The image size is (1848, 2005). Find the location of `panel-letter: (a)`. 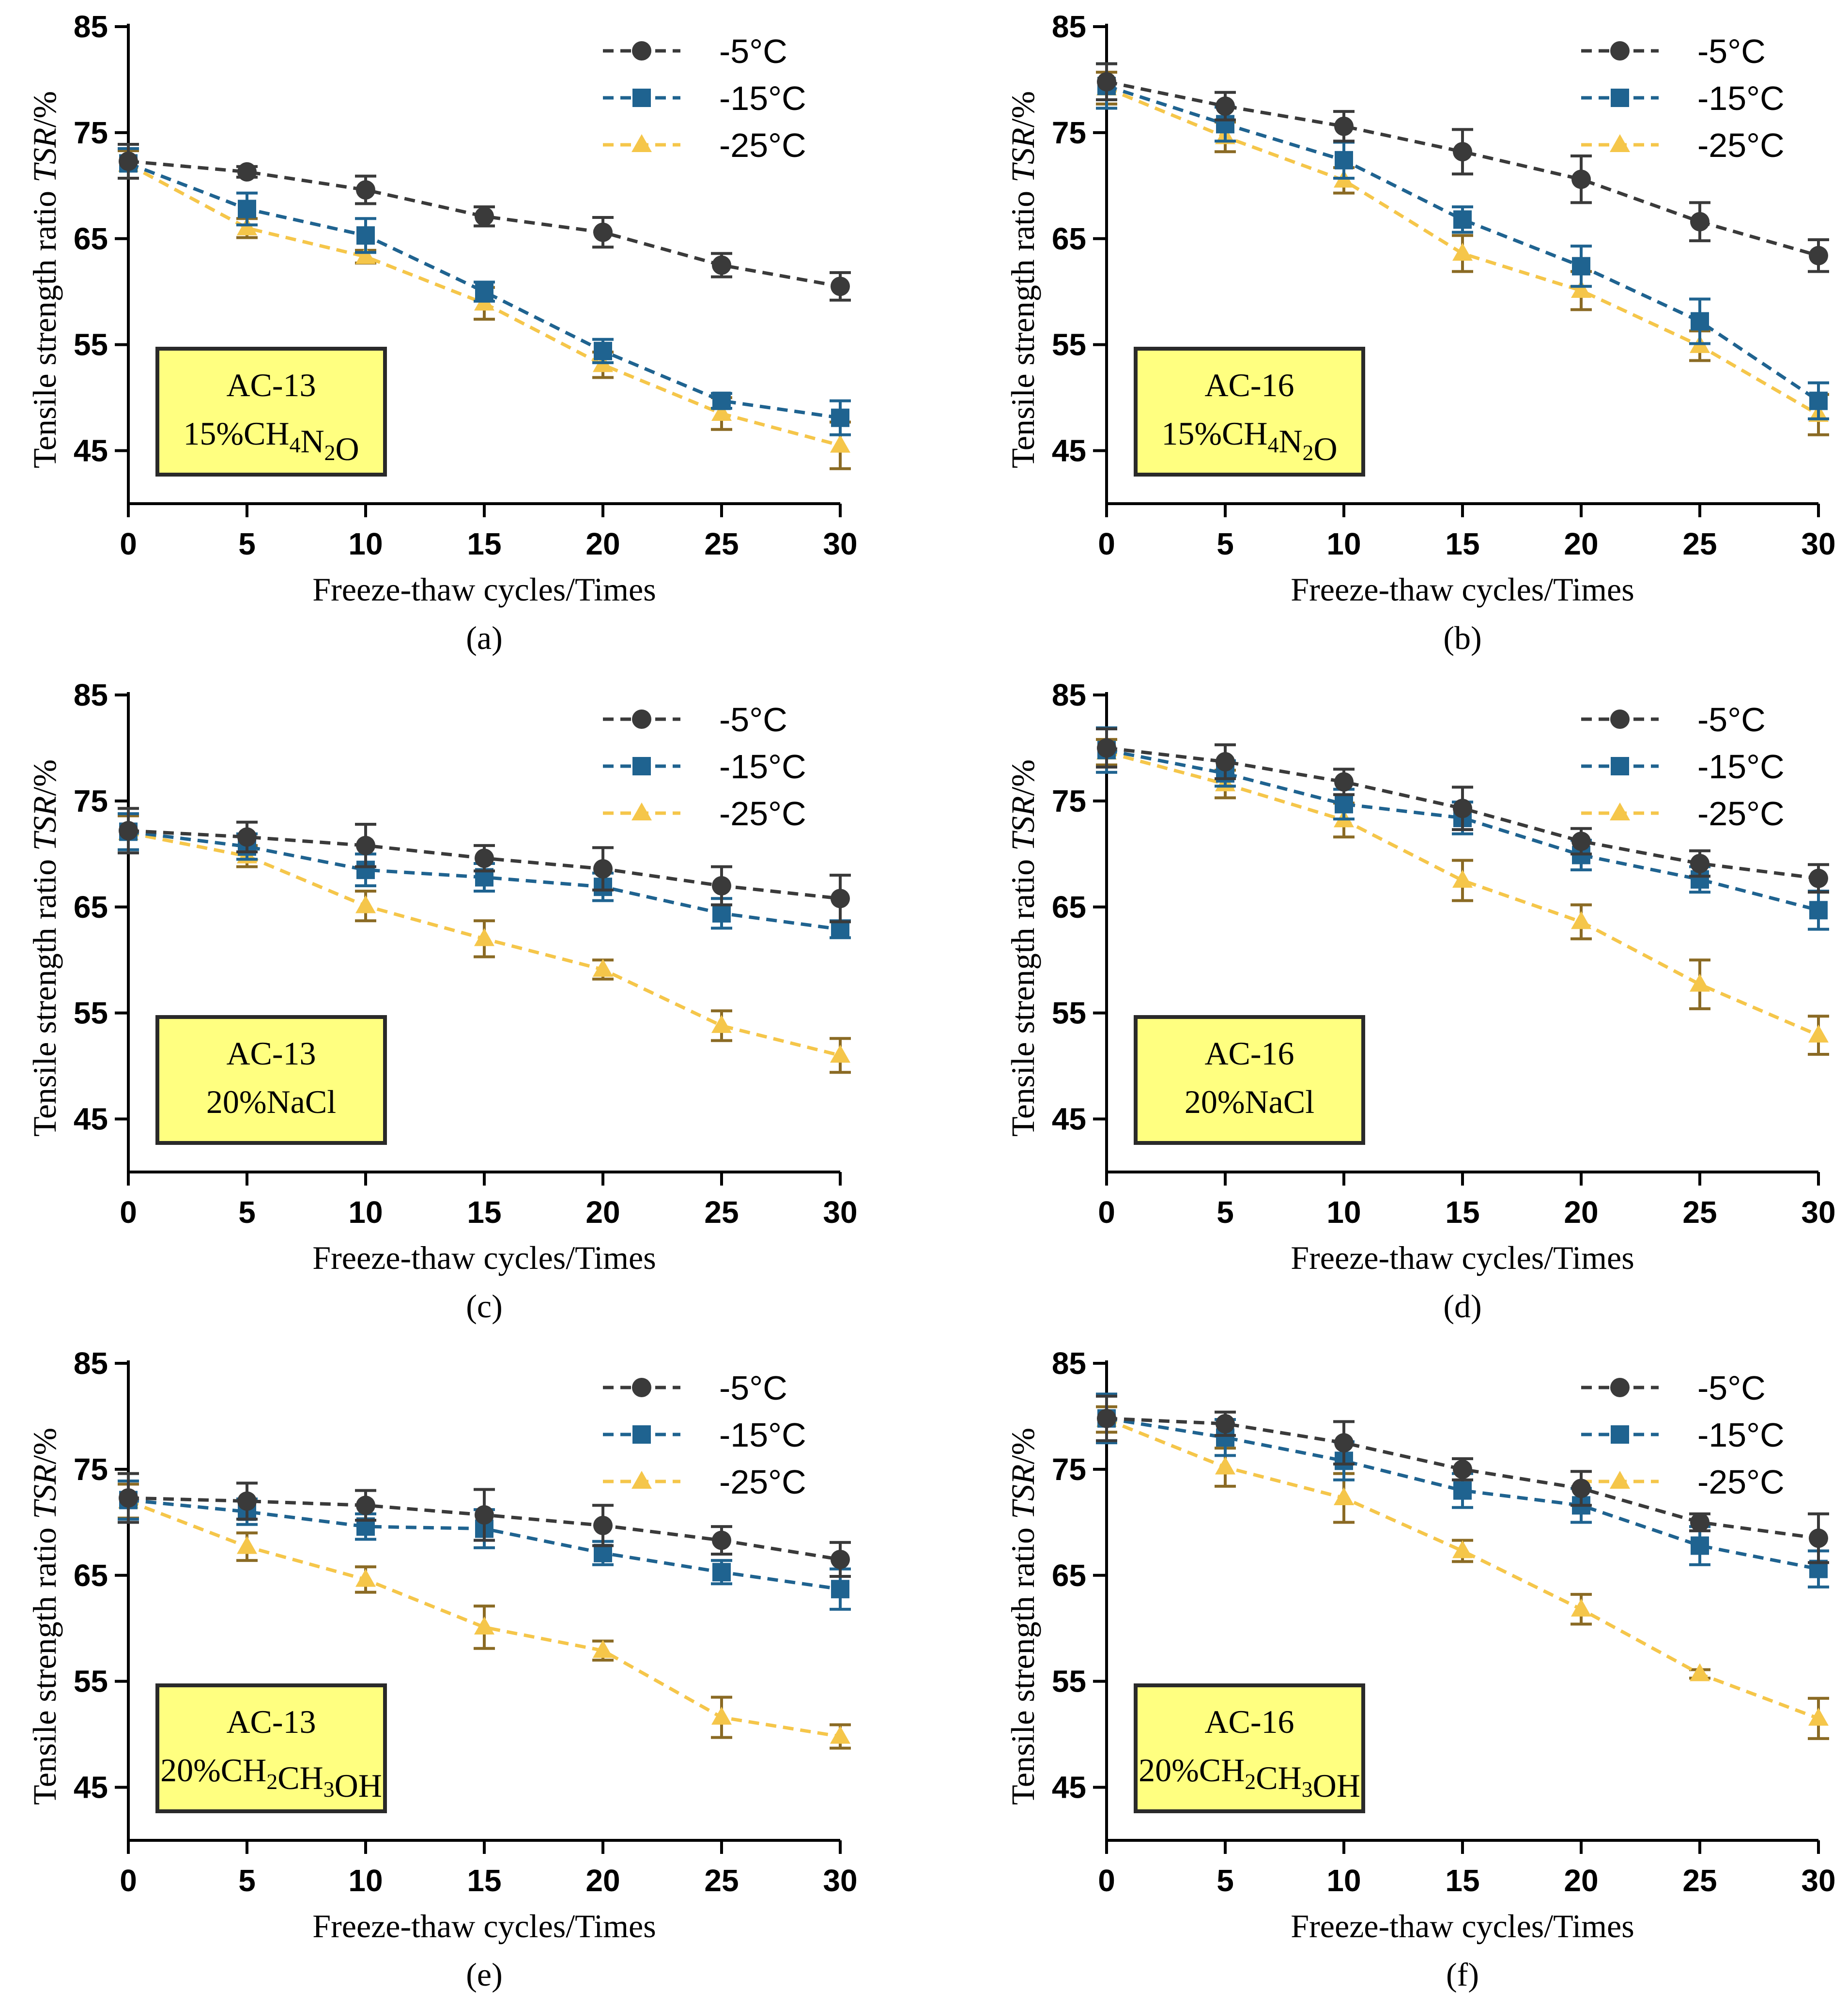

panel-letter: (a) is located at coordinates (484, 638).